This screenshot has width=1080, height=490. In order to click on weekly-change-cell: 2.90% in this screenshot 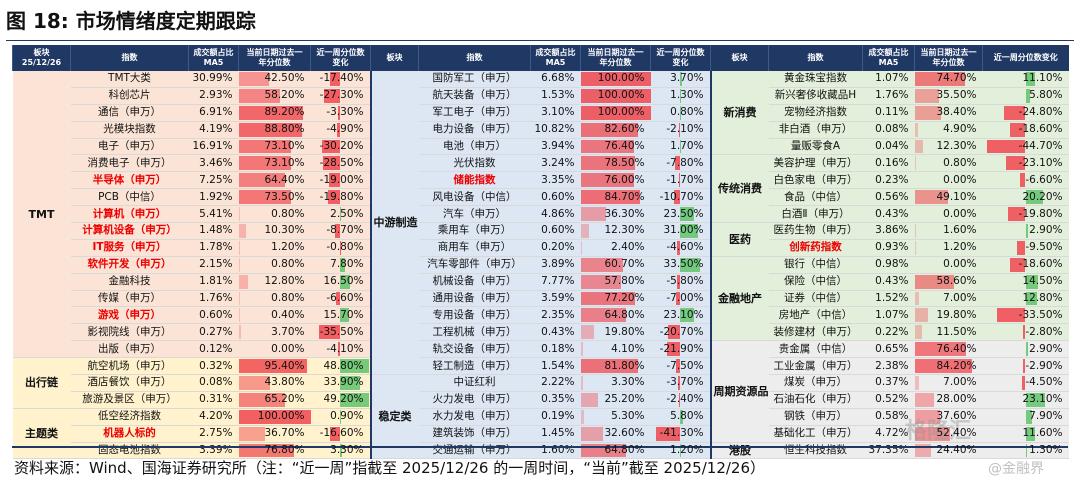, I will do `click(1025, 349)`.